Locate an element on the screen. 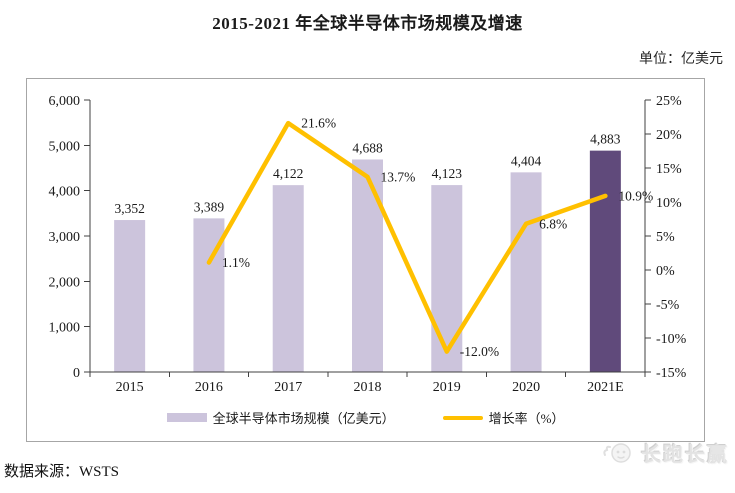 Image resolution: width=735 pixels, height=493 pixels. left-axis-tick-label: 0 is located at coordinates (76, 373).